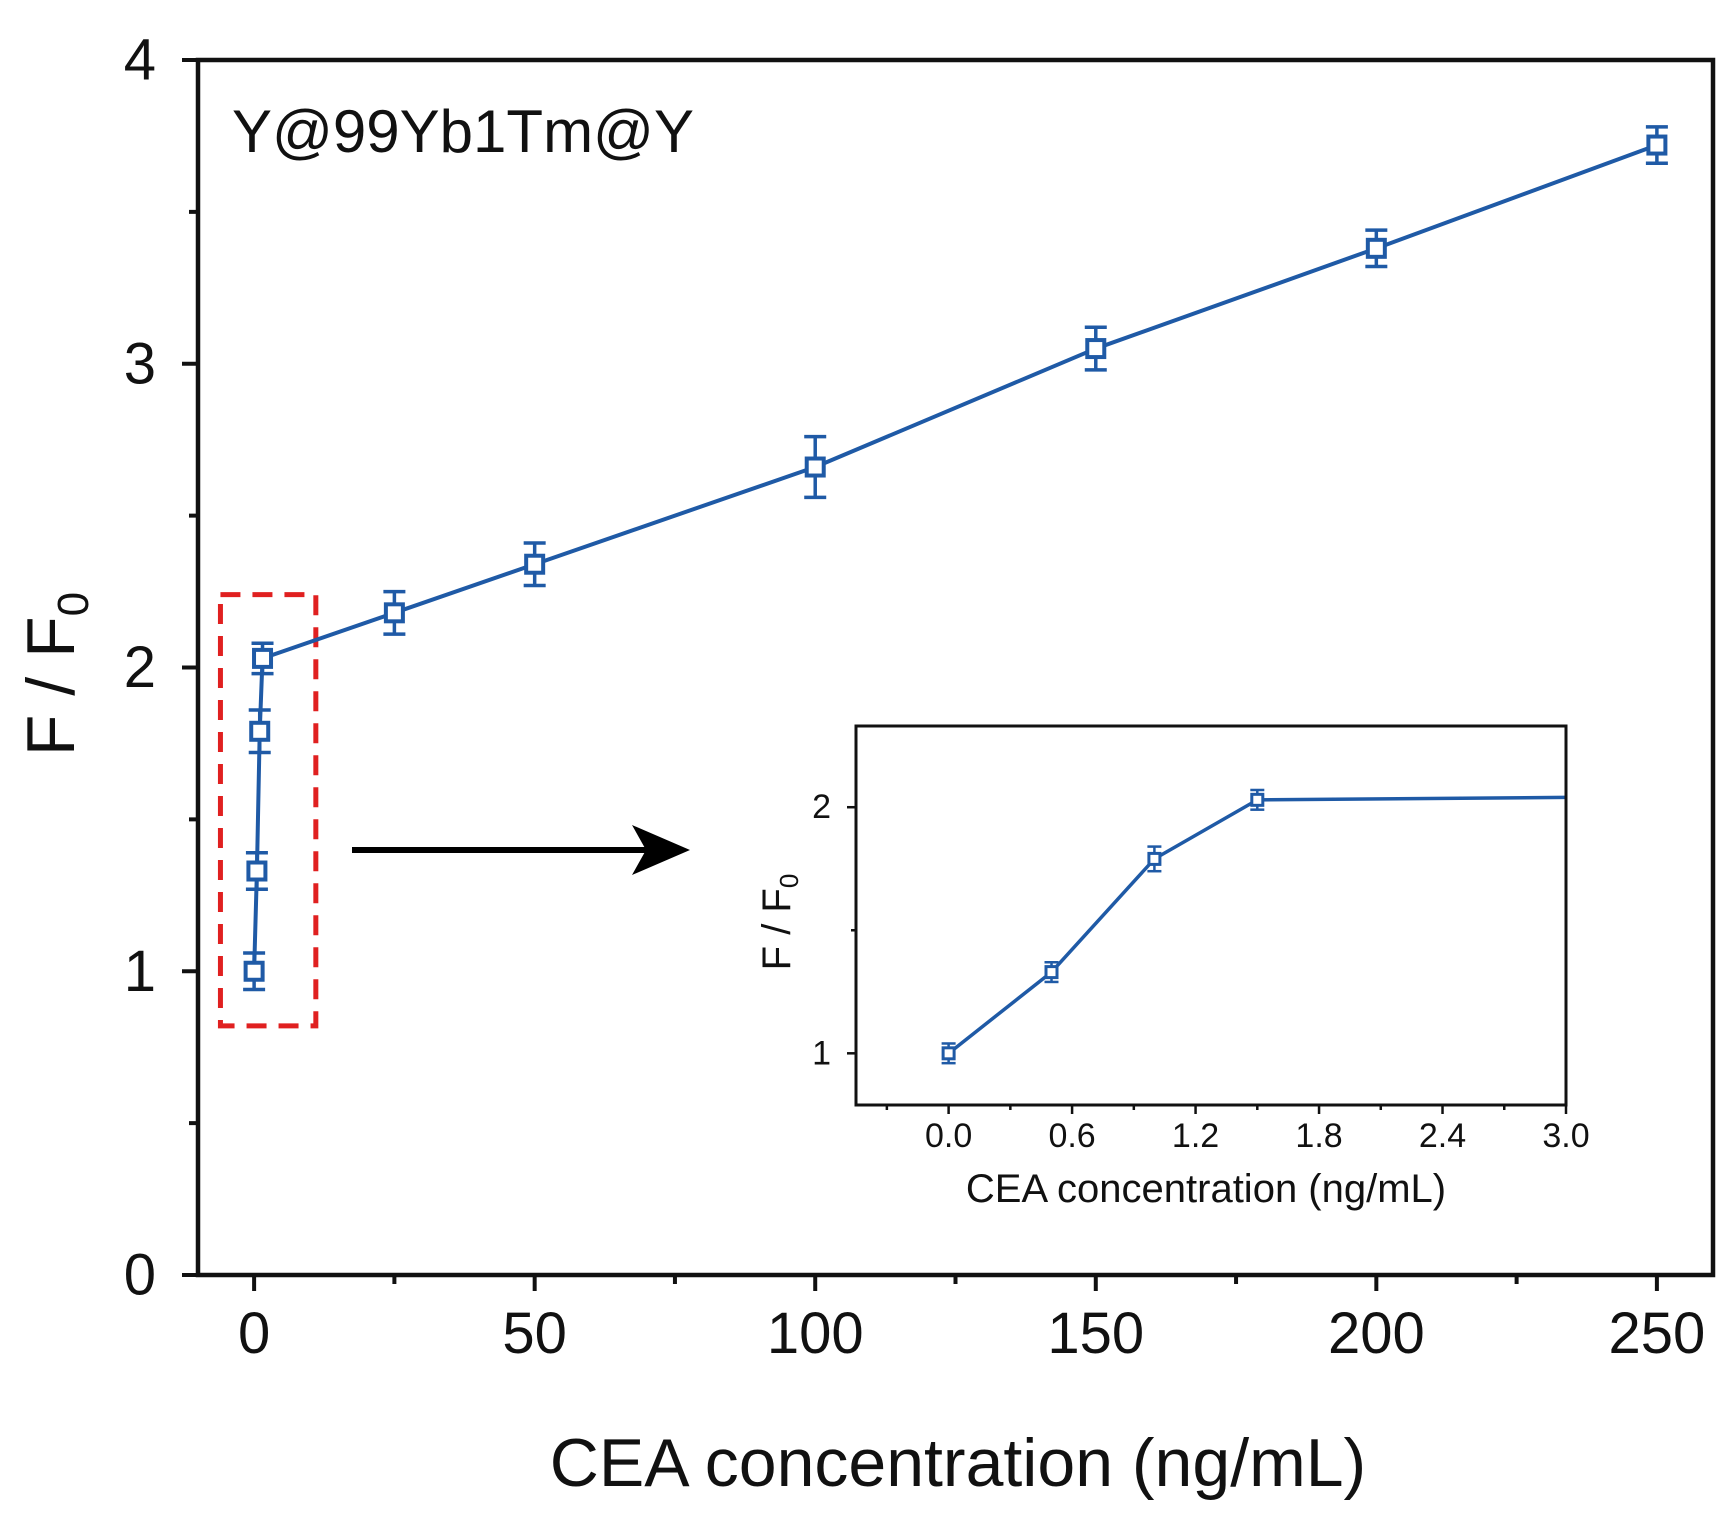 The width and height of the screenshot is (1732, 1515). What do you see at coordinates (1095, 1333) in the screenshot?
I see `main-x-tick-label: 150` at bounding box center [1095, 1333].